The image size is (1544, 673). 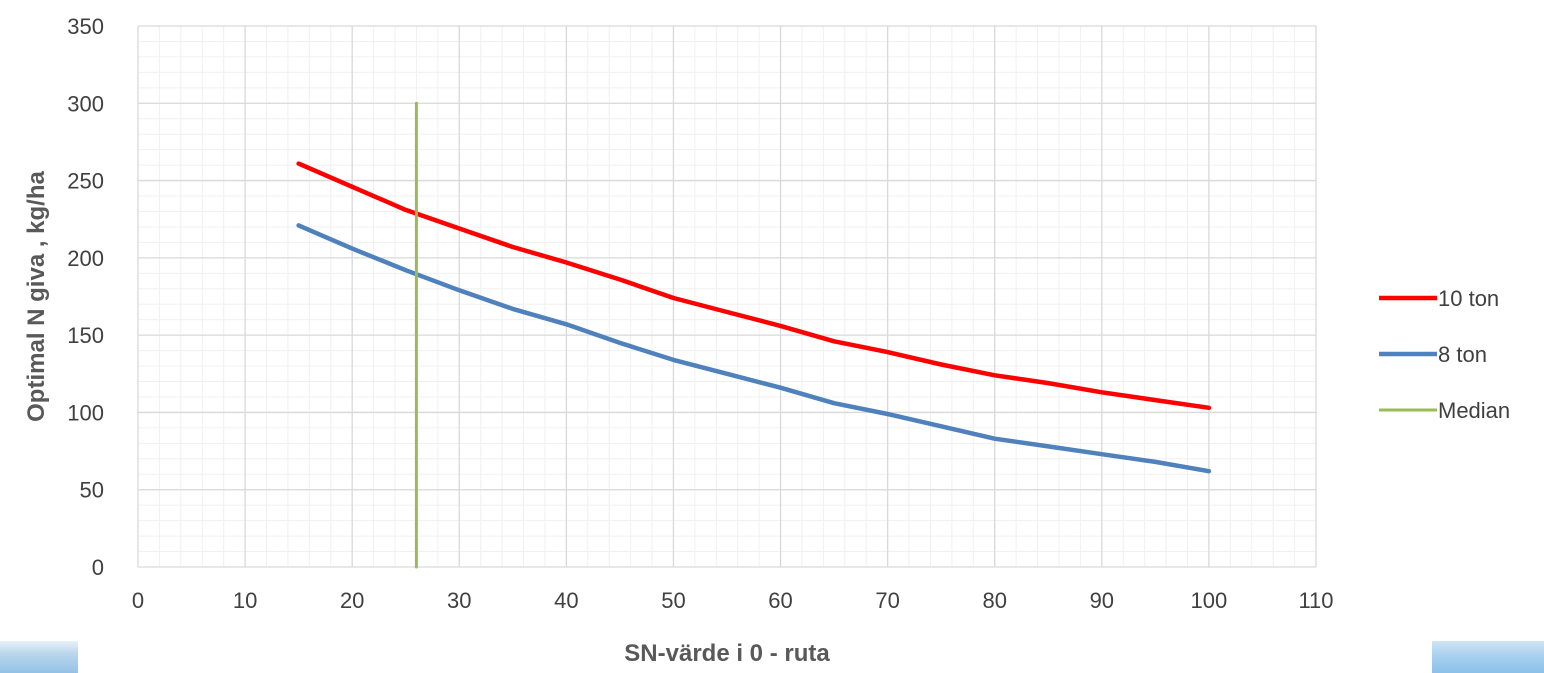 What do you see at coordinates (1102, 600) in the screenshot?
I see `x-tick-label: 90` at bounding box center [1102, 600].